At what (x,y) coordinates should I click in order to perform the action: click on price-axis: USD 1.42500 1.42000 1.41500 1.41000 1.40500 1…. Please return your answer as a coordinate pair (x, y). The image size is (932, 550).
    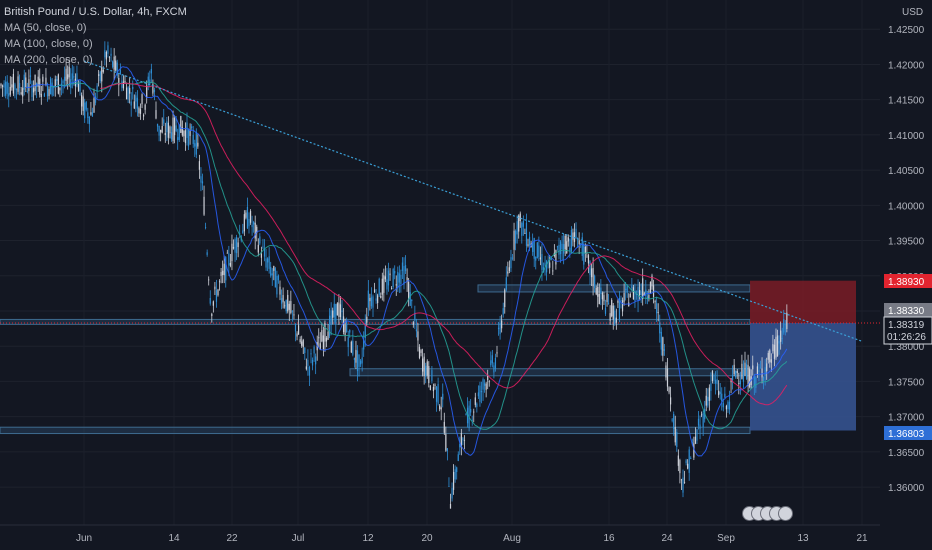
    Looking at the image, I should click on (906, 262).